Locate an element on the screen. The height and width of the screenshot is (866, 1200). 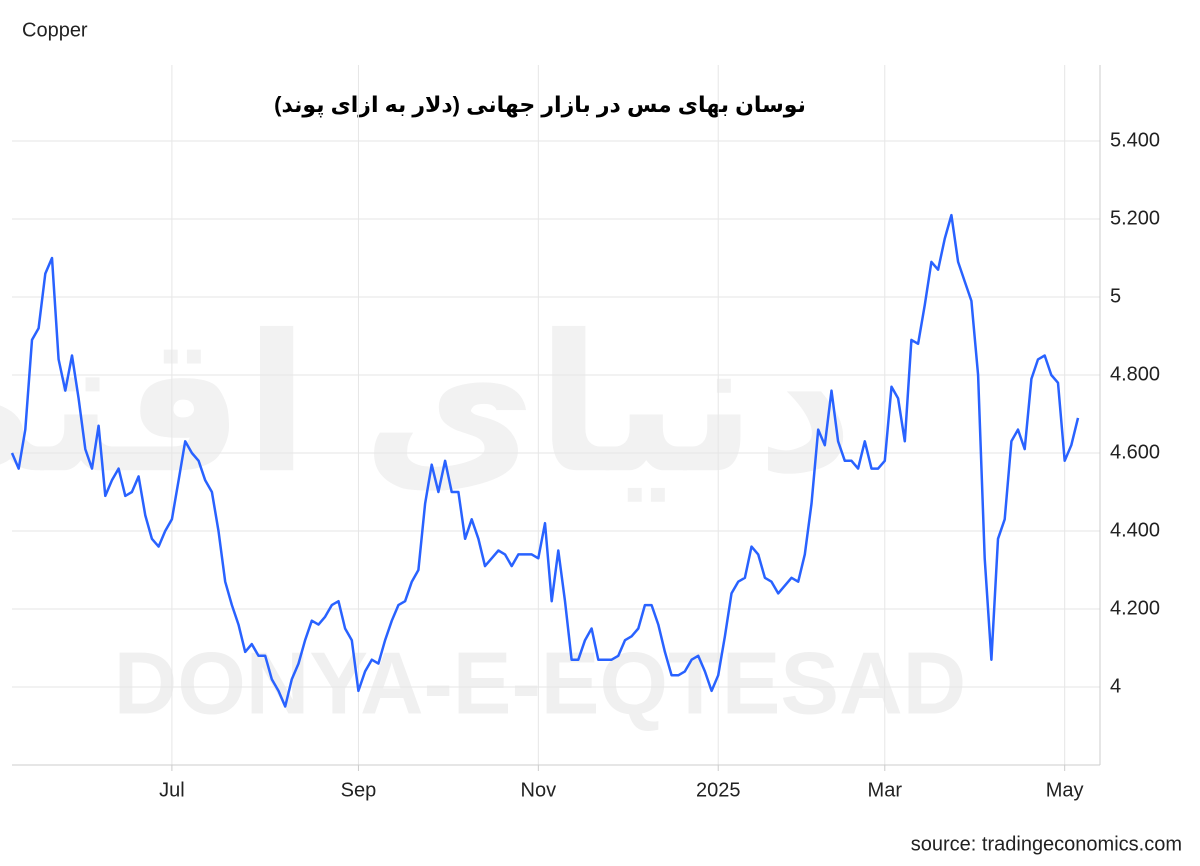
y-tick-label: 5.400 is located at coordinates (1135, 140).